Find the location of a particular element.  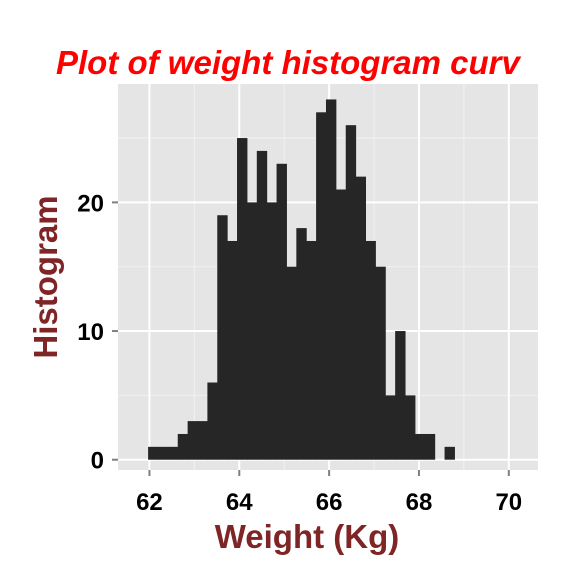

chart-title: Plot of weight histogram curv is located at coordinates (289, 62).